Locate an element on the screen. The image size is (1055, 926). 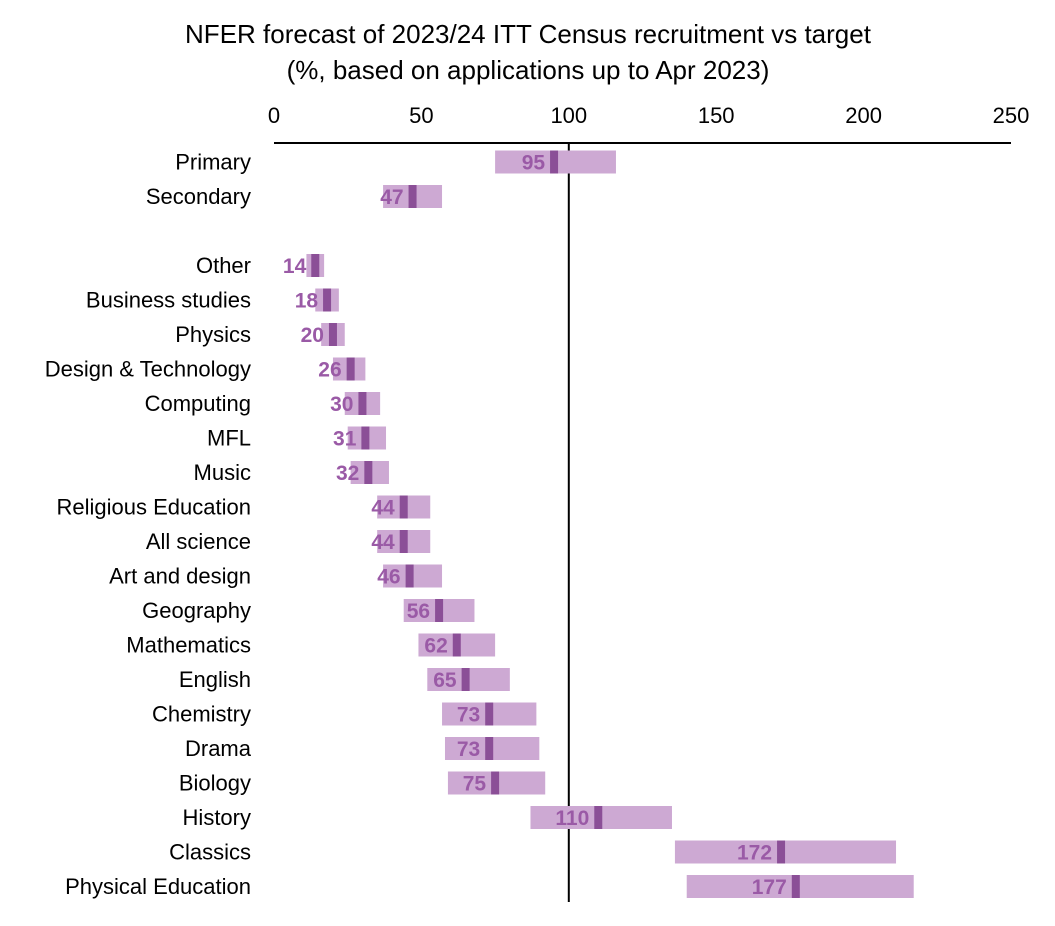
category-label: Physical Education is located at coordinates (158, 886).